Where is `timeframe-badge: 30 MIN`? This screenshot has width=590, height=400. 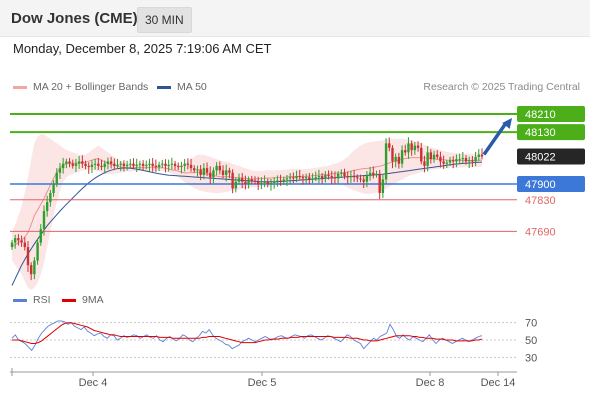 timeframe-badge: 30 MIN is located at coordinates (164, 20).